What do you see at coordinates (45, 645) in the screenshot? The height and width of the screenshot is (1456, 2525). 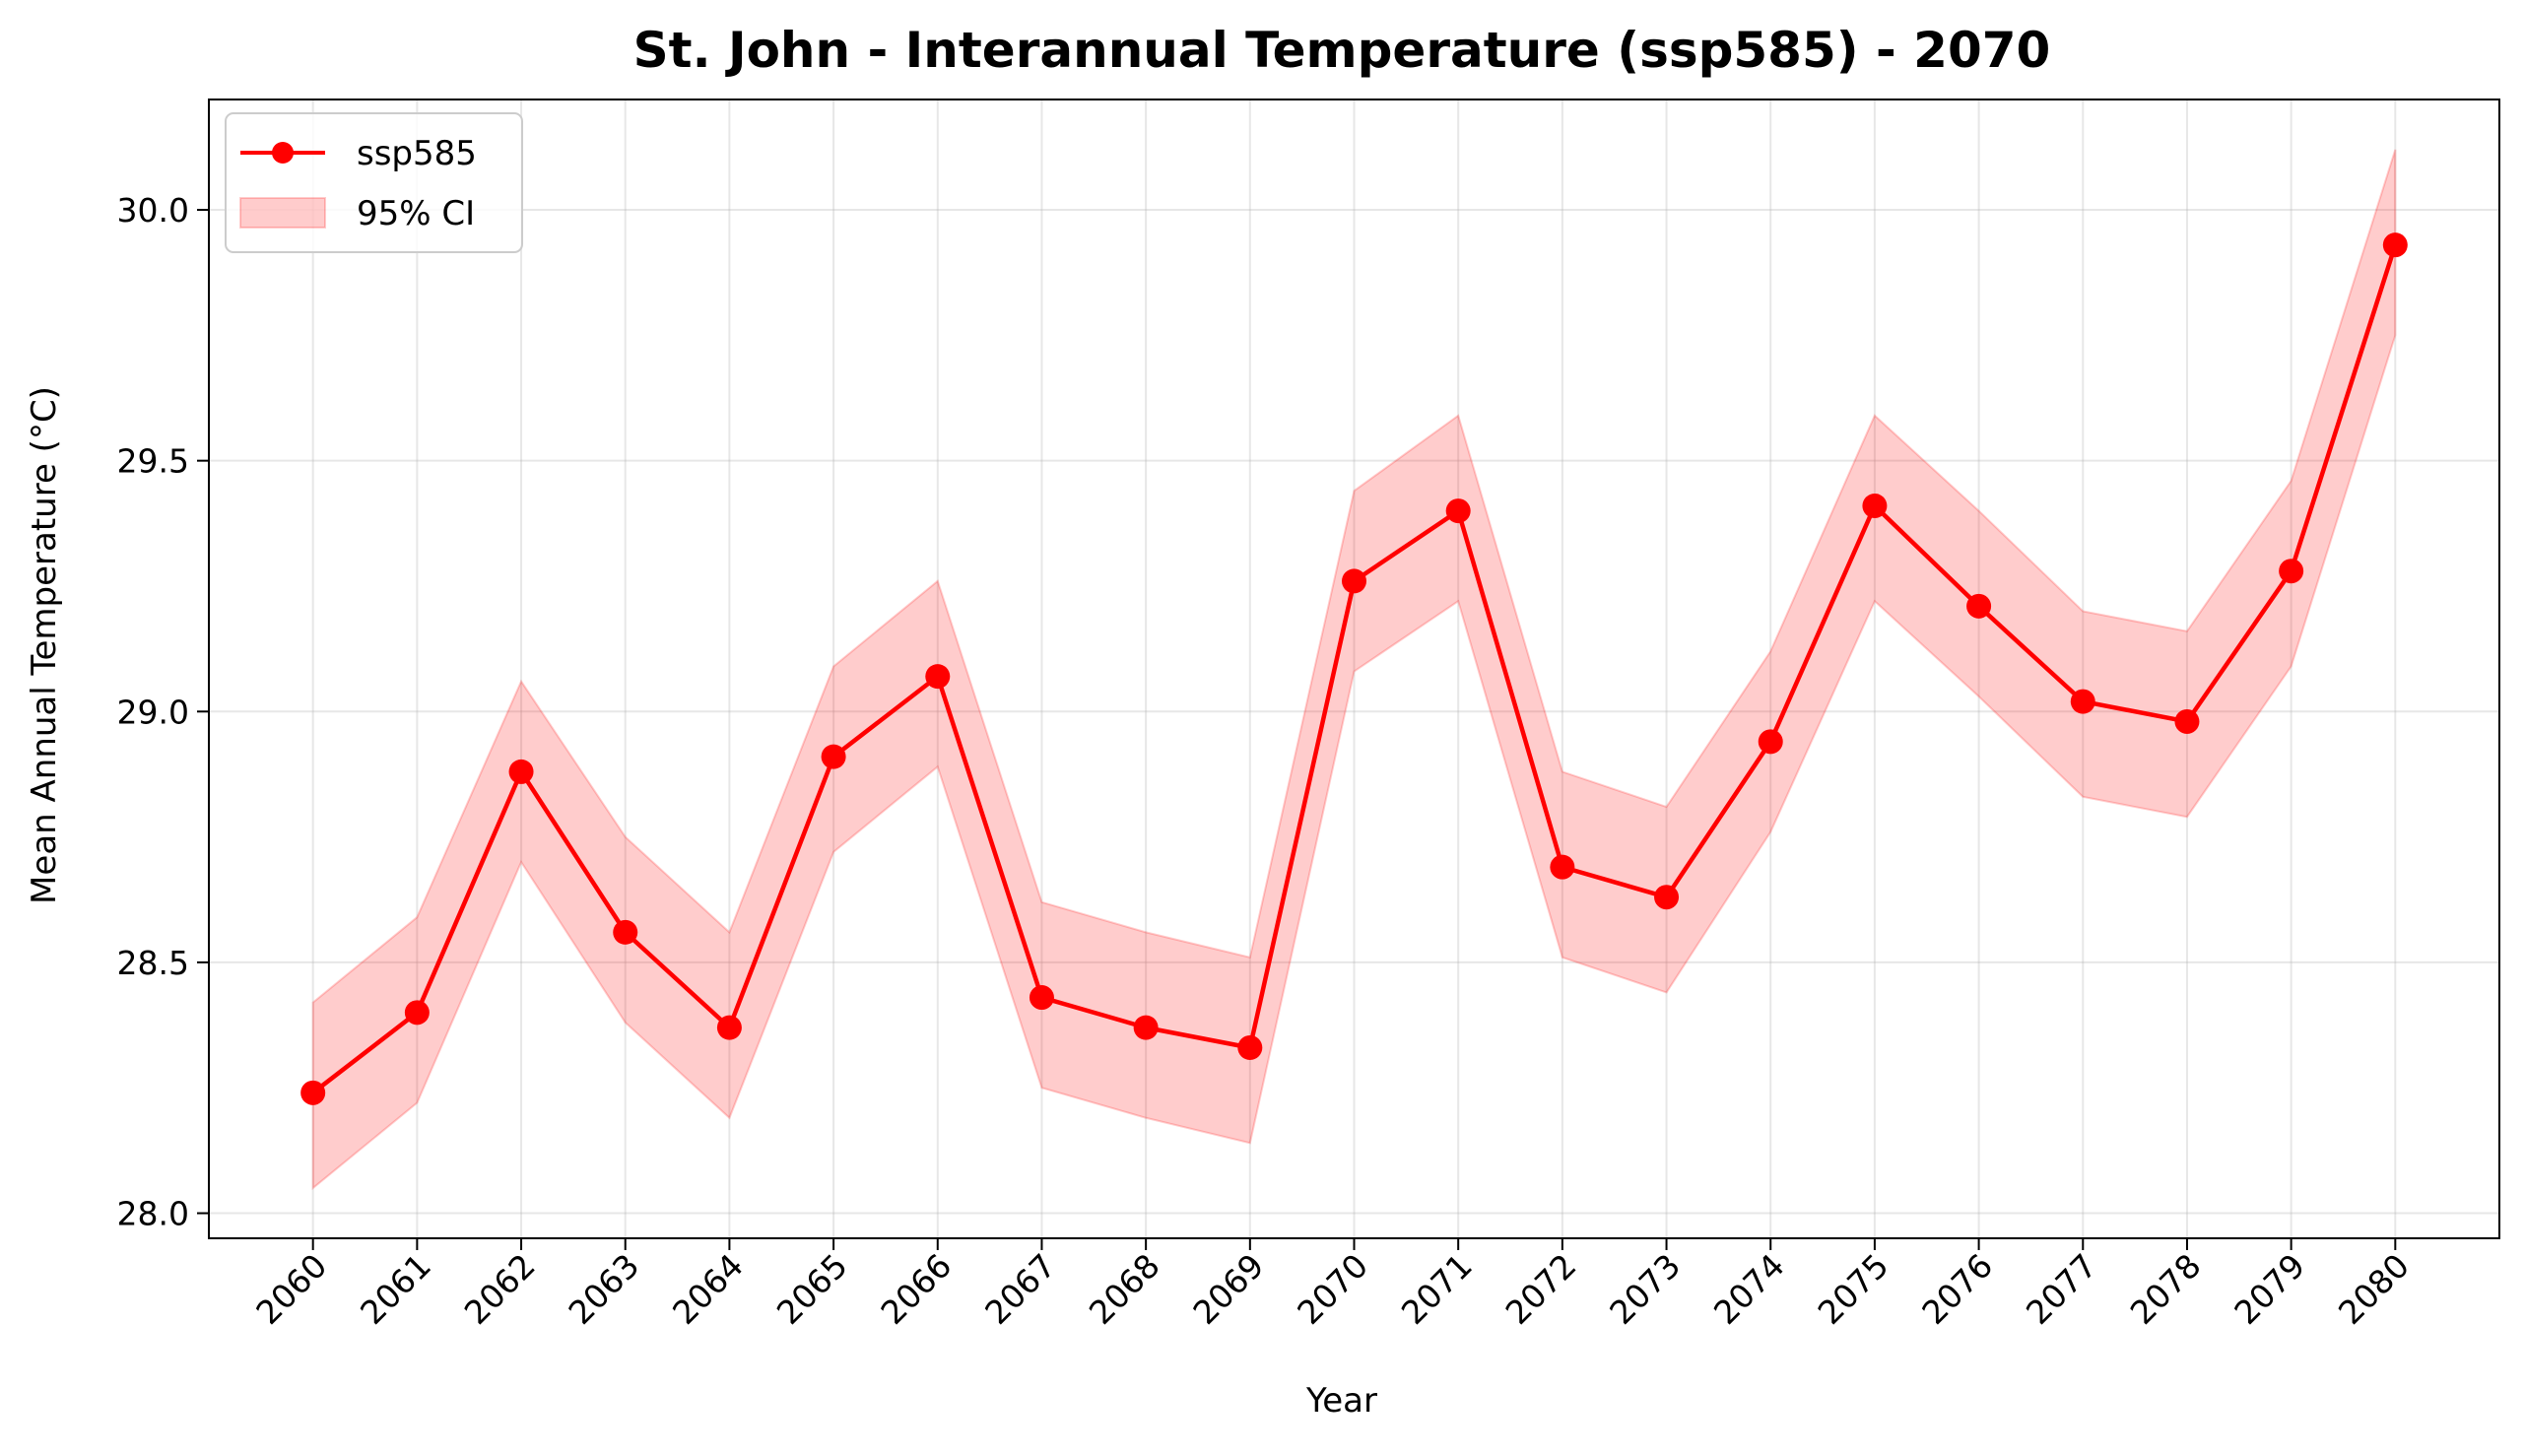 I see `y-axis-label: Mean Annual Temperature (°C)` at bounding box center [45, 645].